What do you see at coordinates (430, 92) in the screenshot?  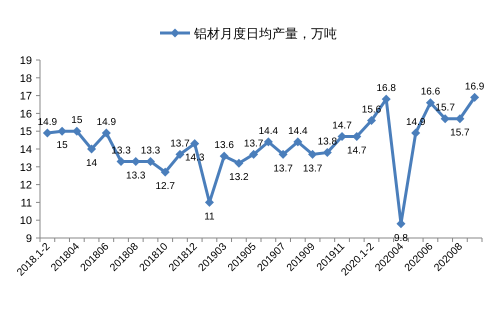 I see `data-label: 16.6` at bounding box center [430, 92].